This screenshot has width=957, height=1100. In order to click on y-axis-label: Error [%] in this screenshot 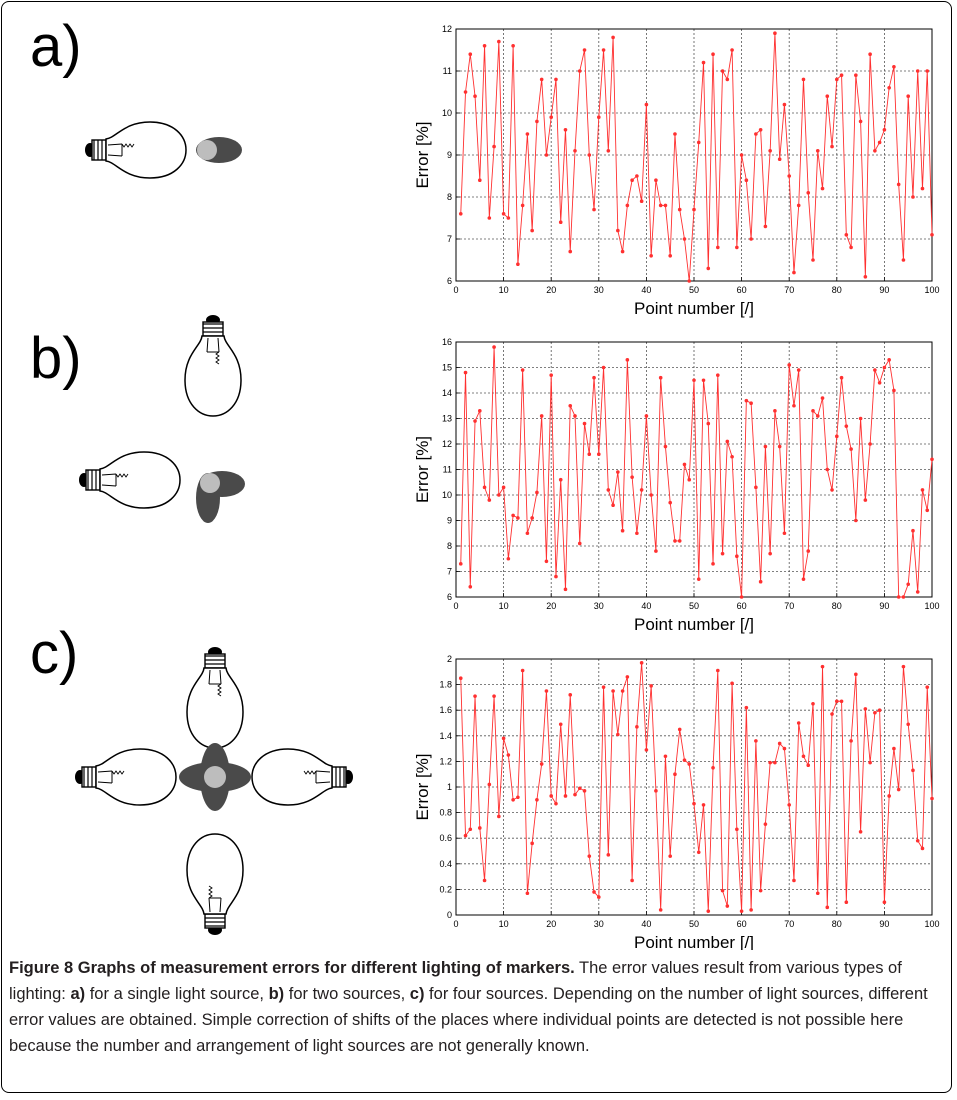, I will do `click(422, 154)`.